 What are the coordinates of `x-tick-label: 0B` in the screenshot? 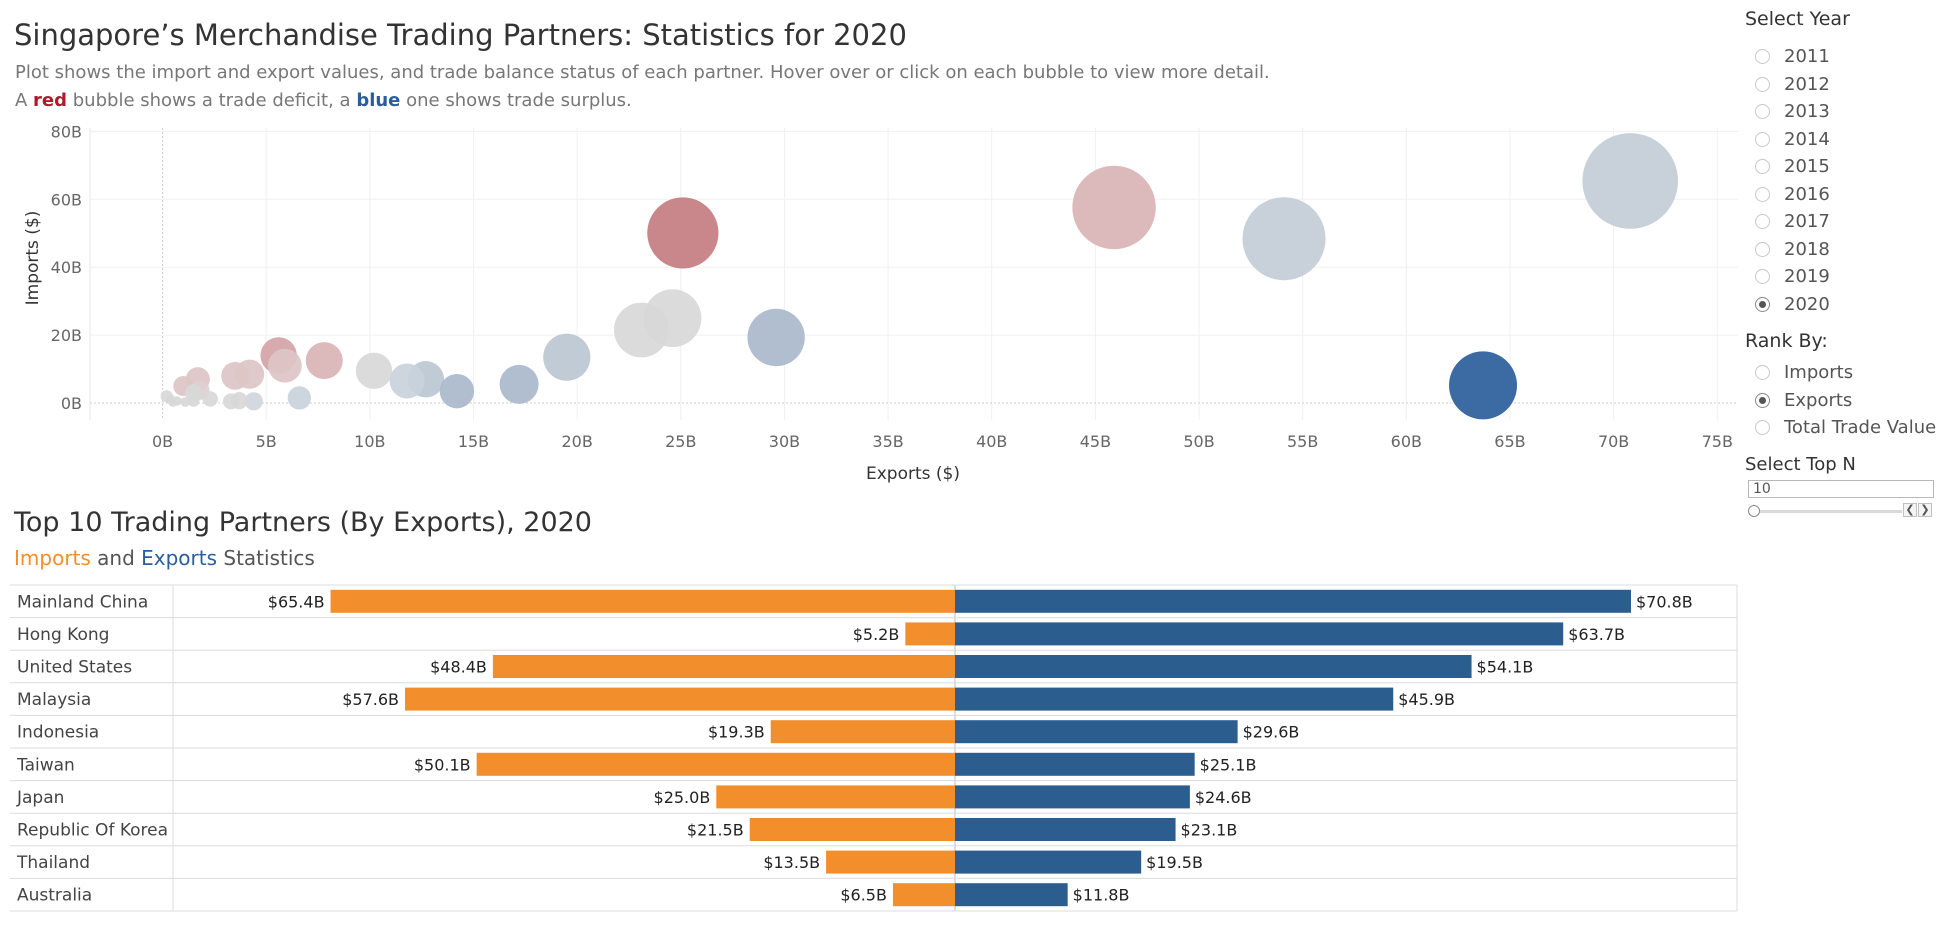 It's located at (162, 441).